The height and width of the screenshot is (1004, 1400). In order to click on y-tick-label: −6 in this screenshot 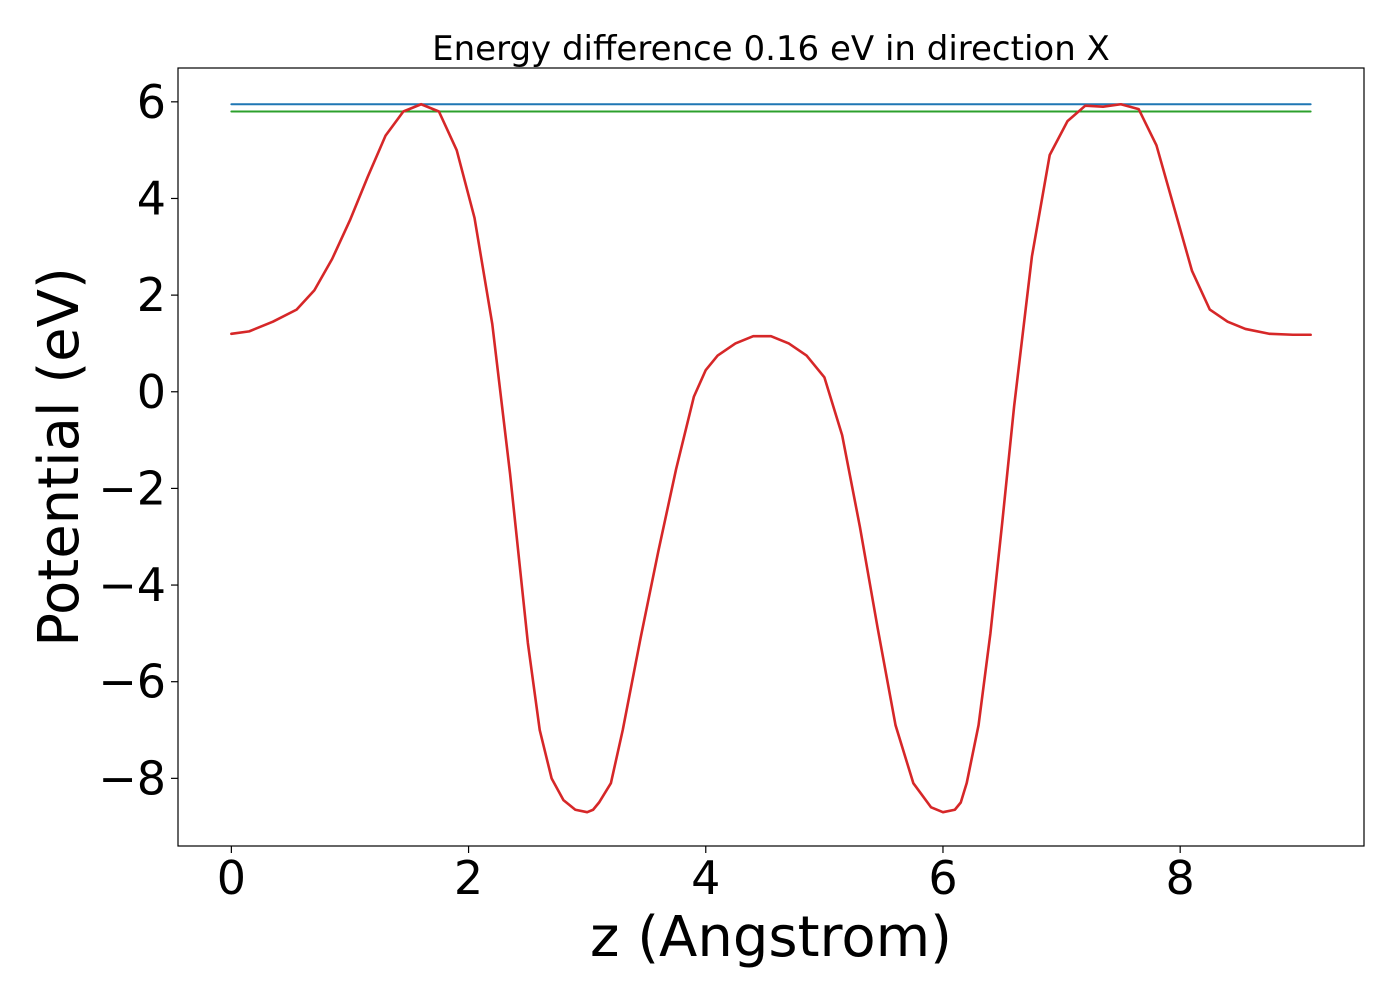, I will do `click(132, 682)`.